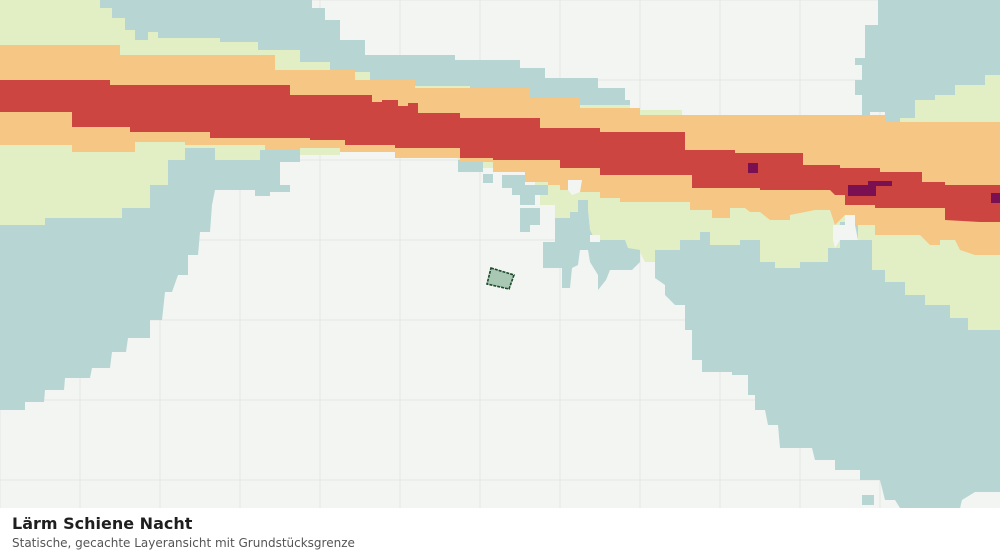 This screenshot has width=1000, height=560. I want to click on parcel-boundary, so click(501, 278).